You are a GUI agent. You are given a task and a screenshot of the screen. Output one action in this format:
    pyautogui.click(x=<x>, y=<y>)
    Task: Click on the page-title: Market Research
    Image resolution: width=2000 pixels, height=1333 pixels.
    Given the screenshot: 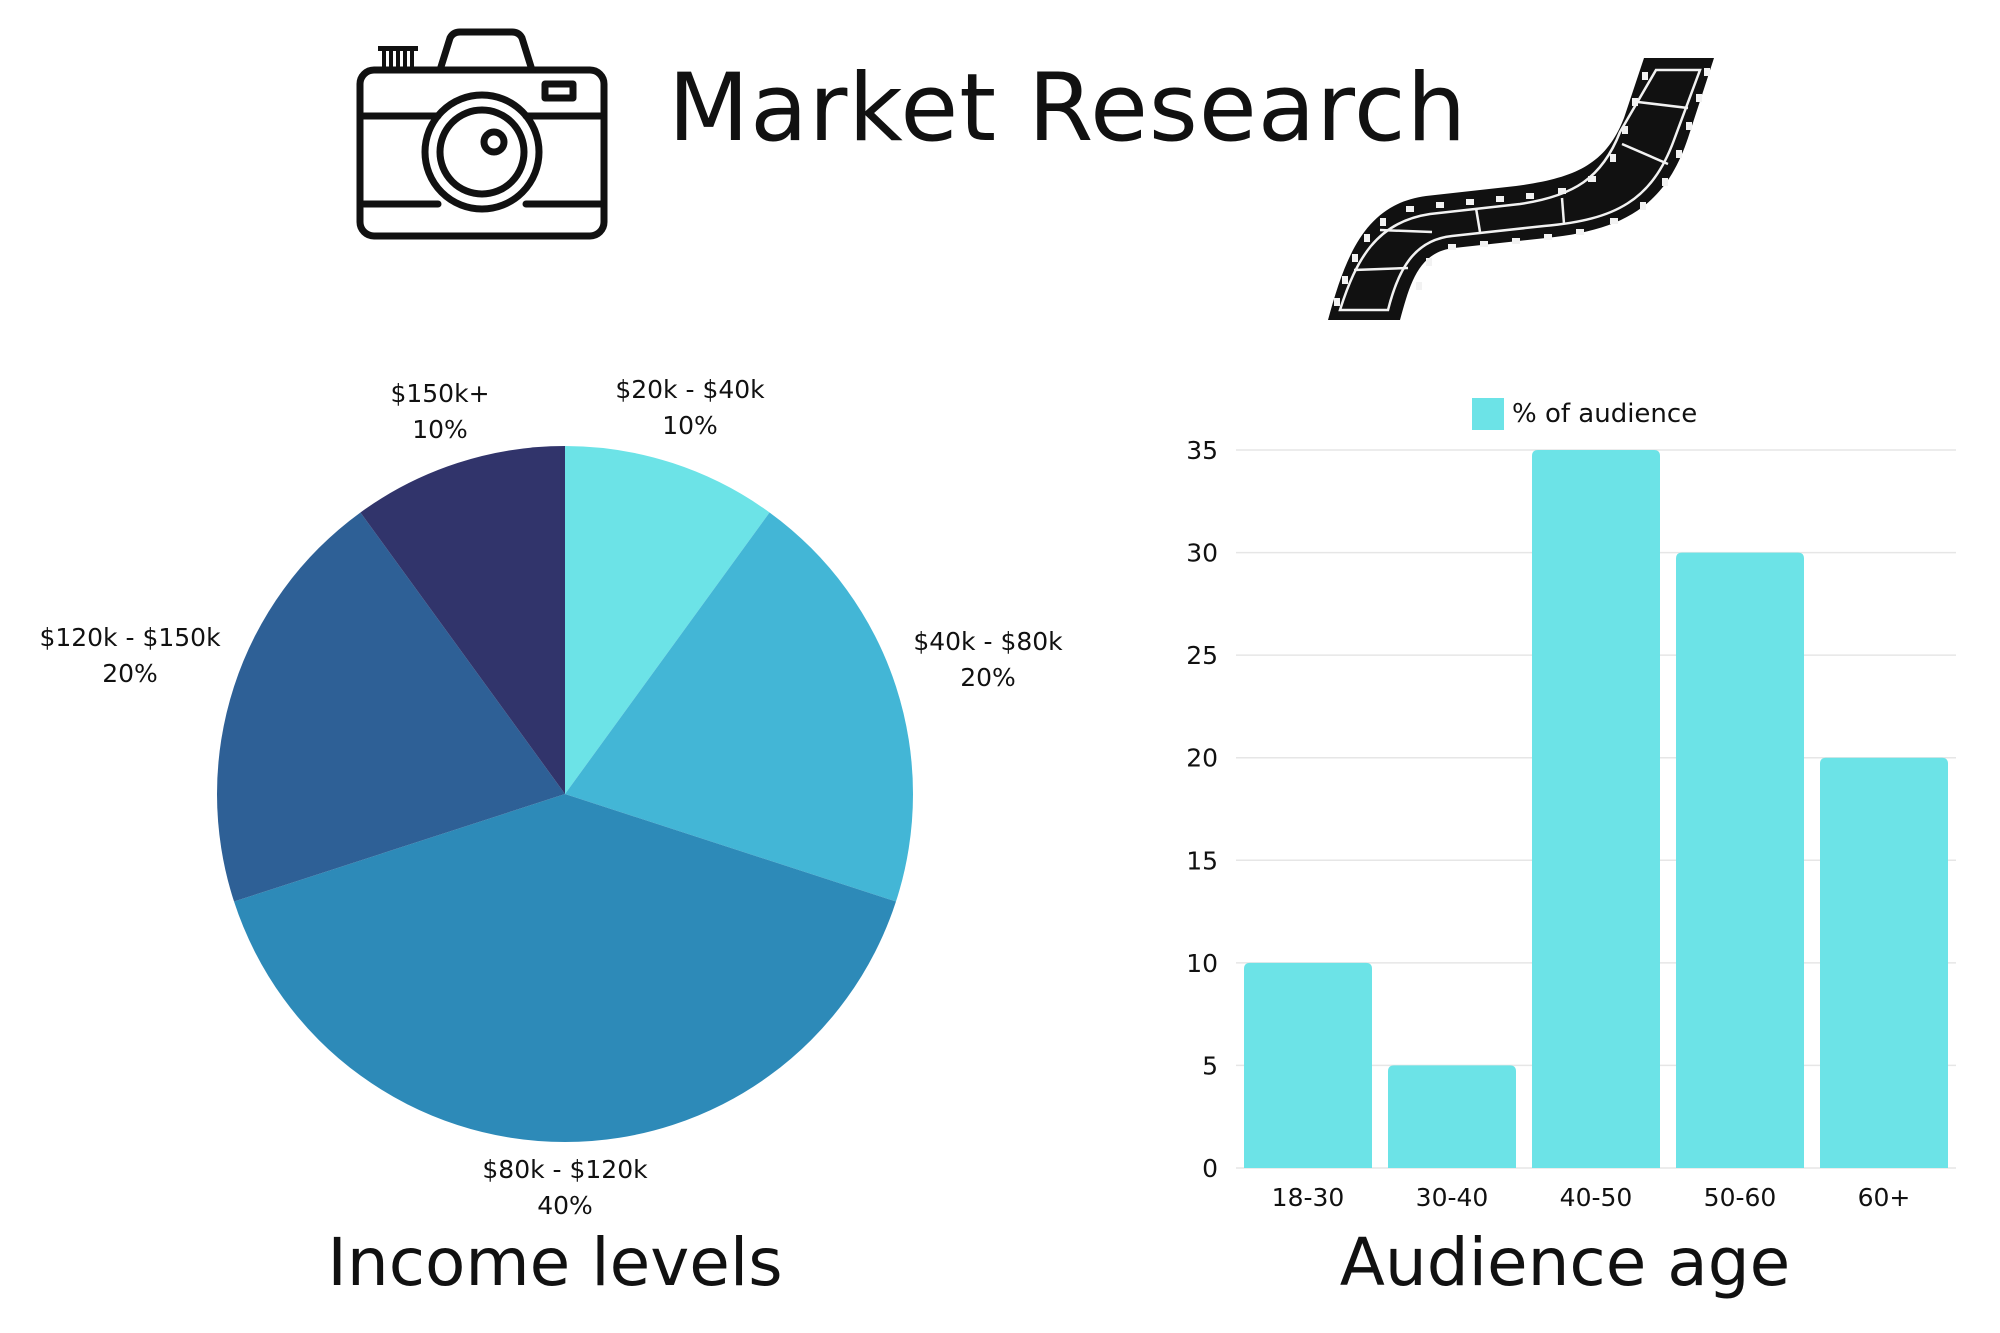 What is the action you would take?
    pyautogui.click(x=1068, y=108)
    